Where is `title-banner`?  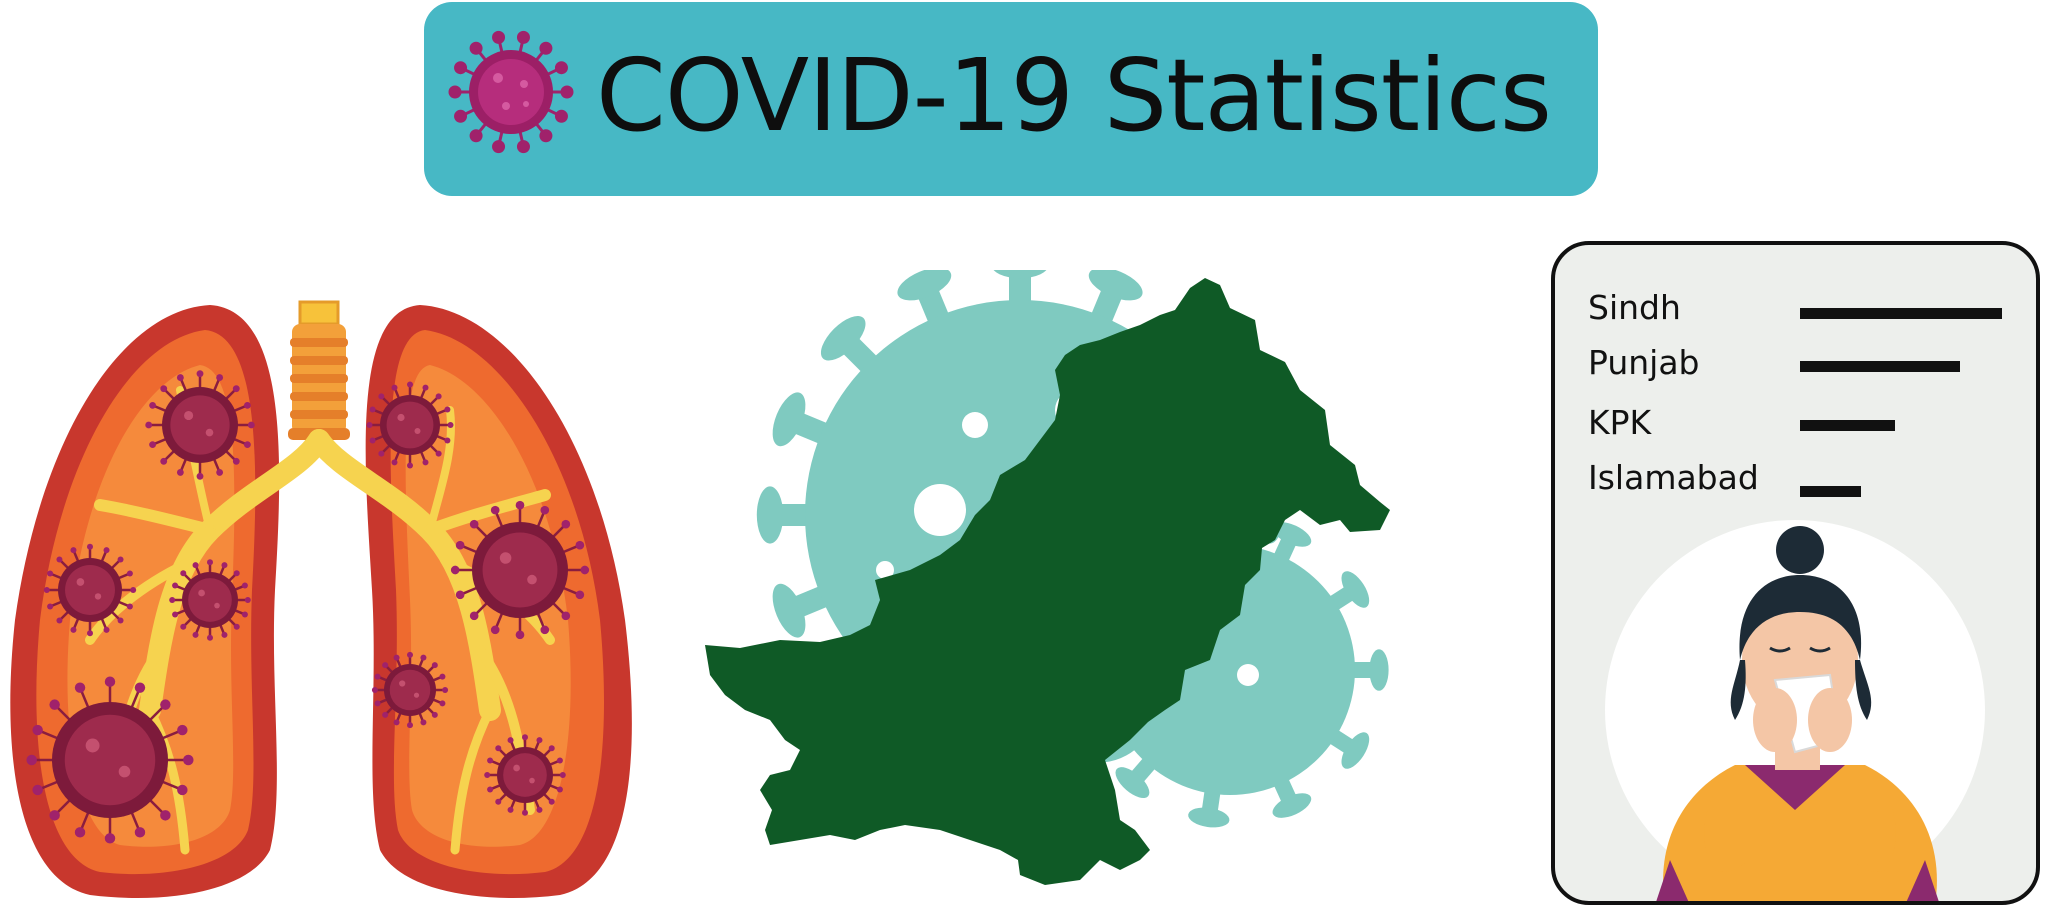 title-banner is located at coordinates (1011, 99).